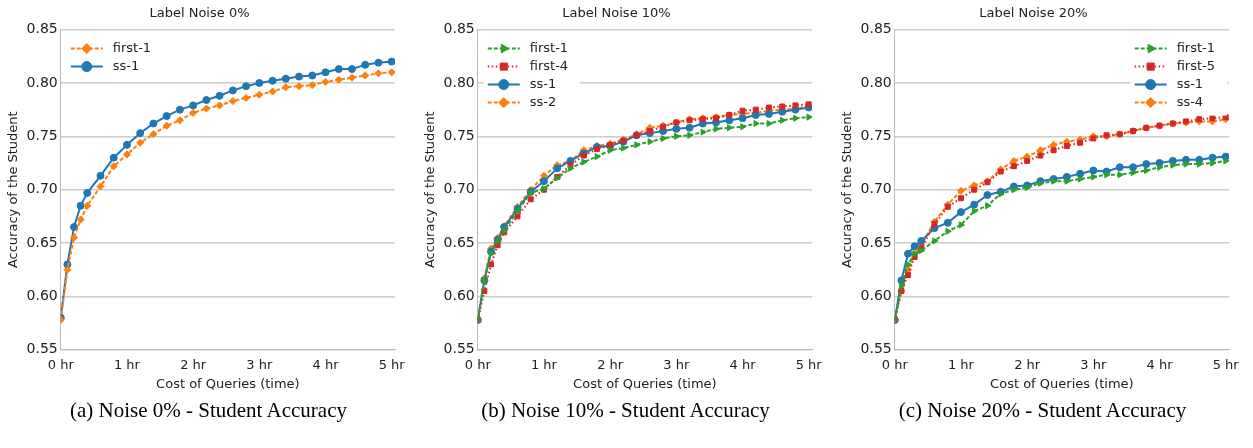 Image resolution: width=1253 pixels, height=448 pixels. What do you see at coordinates (199, 13) in the screenshot?
I see `chart-title: Label Noise 0%` at bounding box center [199, 13].